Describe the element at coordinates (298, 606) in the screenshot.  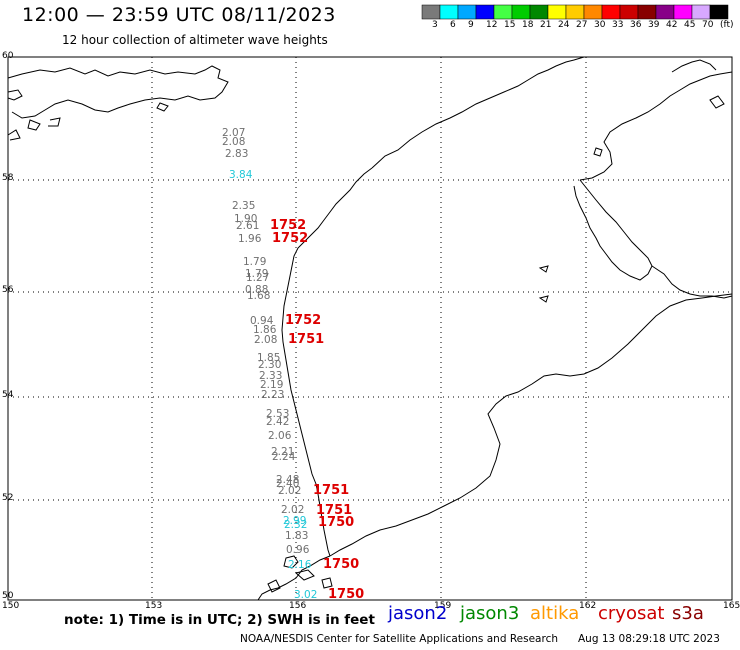
I see `lon-label-156: 156` at that location.